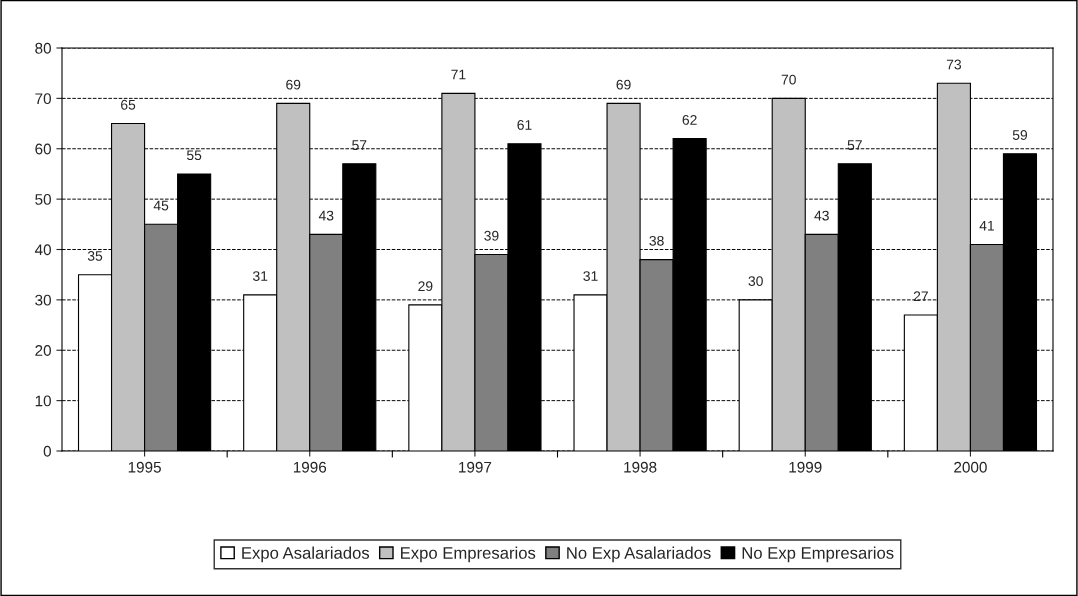 The width and height of the screenshot is (1078, 596). I want to click on data-label: 59, so click(1020, 135).